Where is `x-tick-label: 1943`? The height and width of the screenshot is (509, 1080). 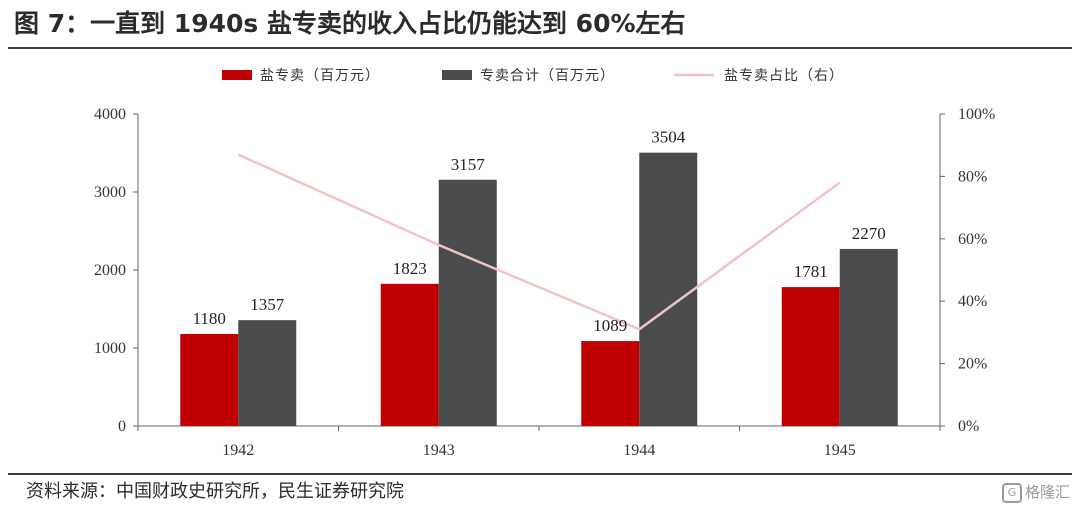 x-tick-label: 1943 is located at coordinates (439, 450).